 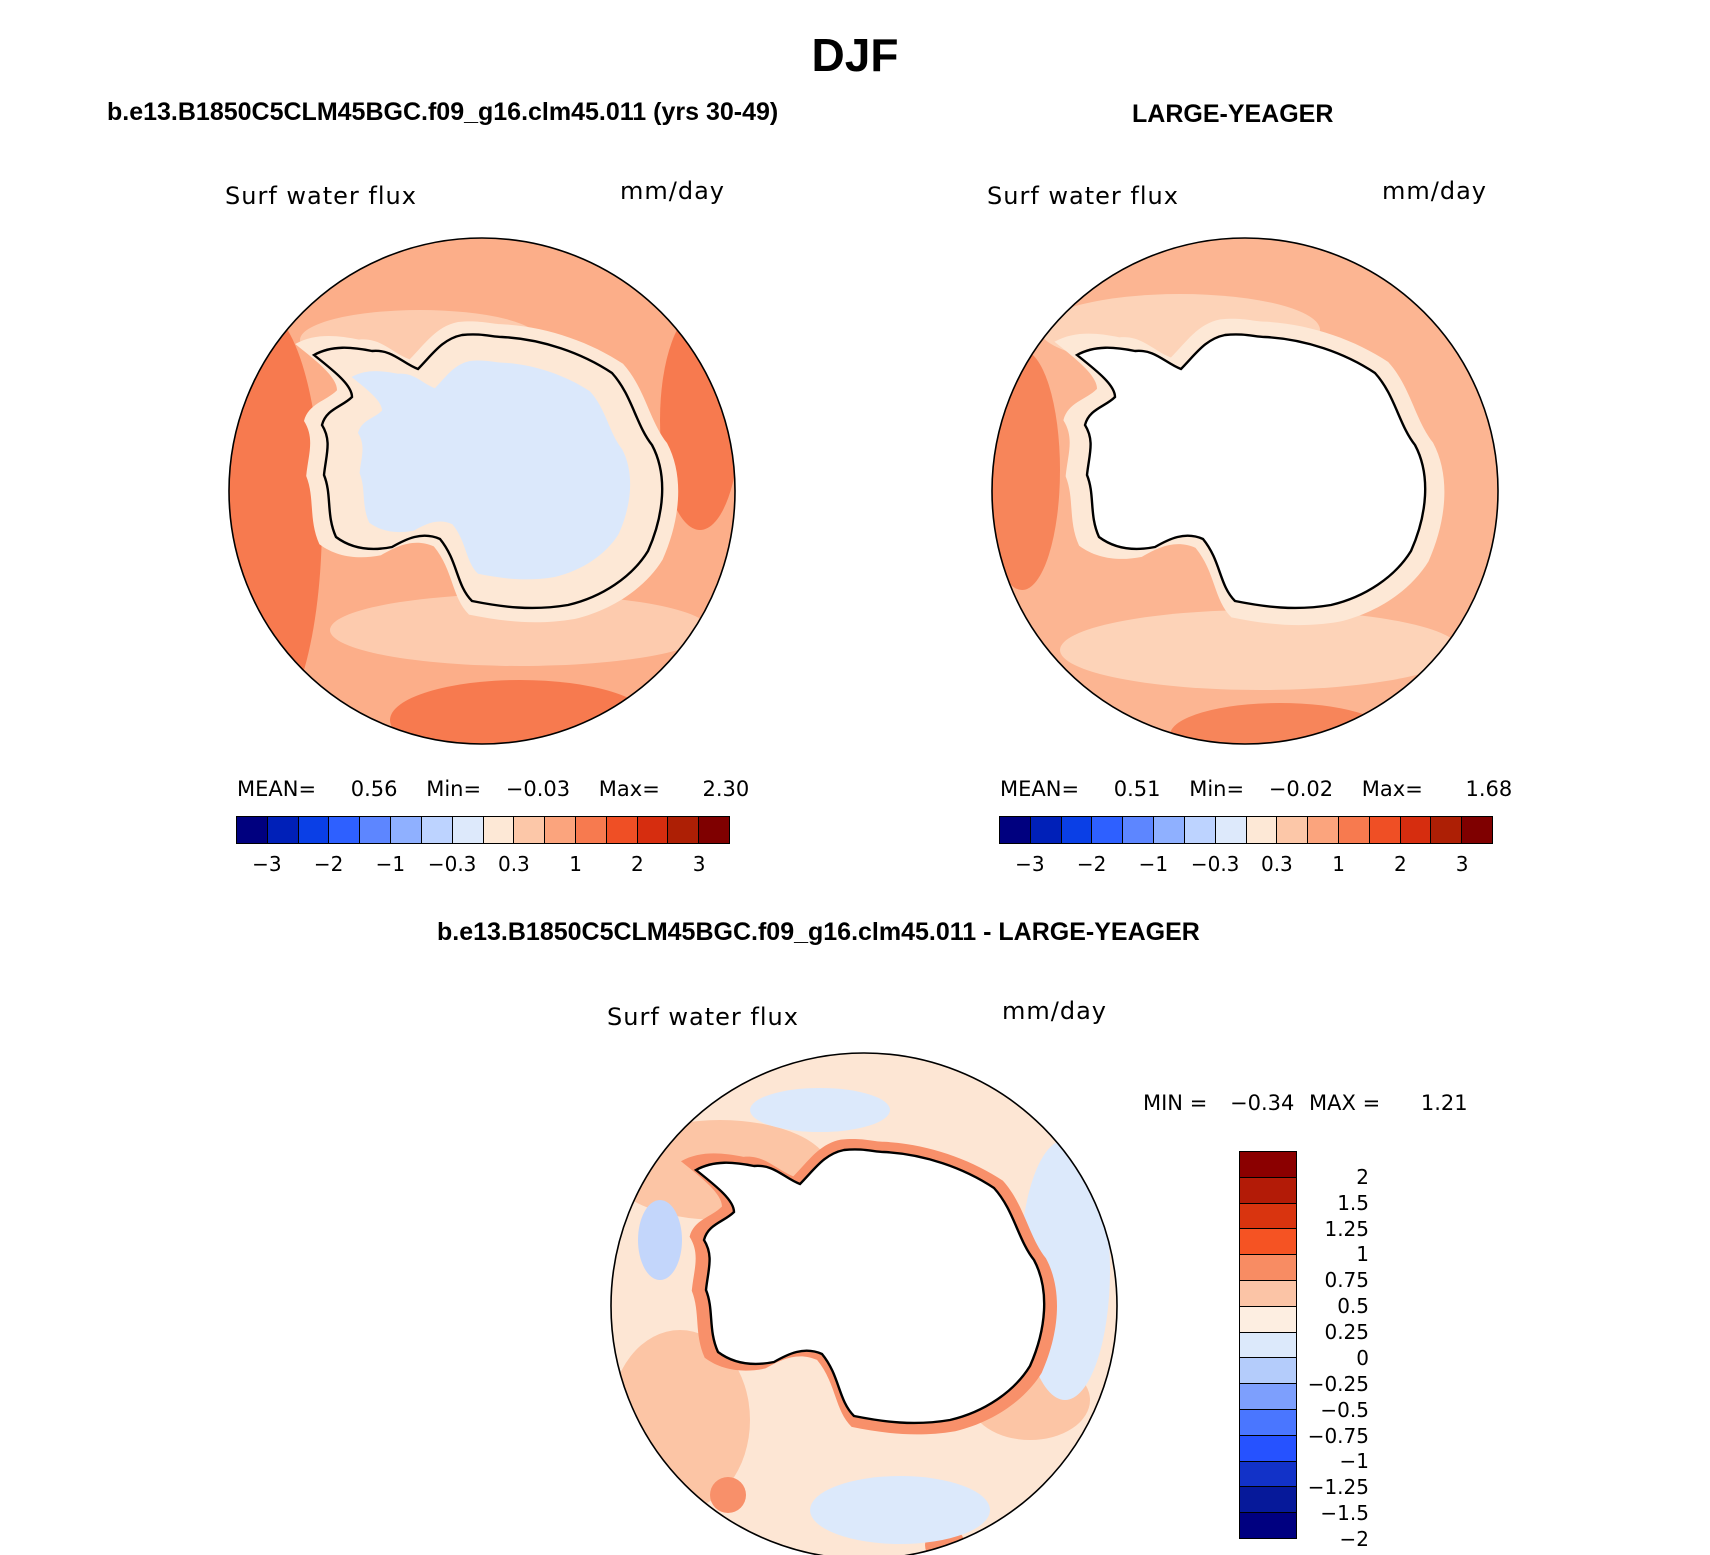 I want to click on colorbar-tick-label: −0.5, so click(x=1344, y=1409).